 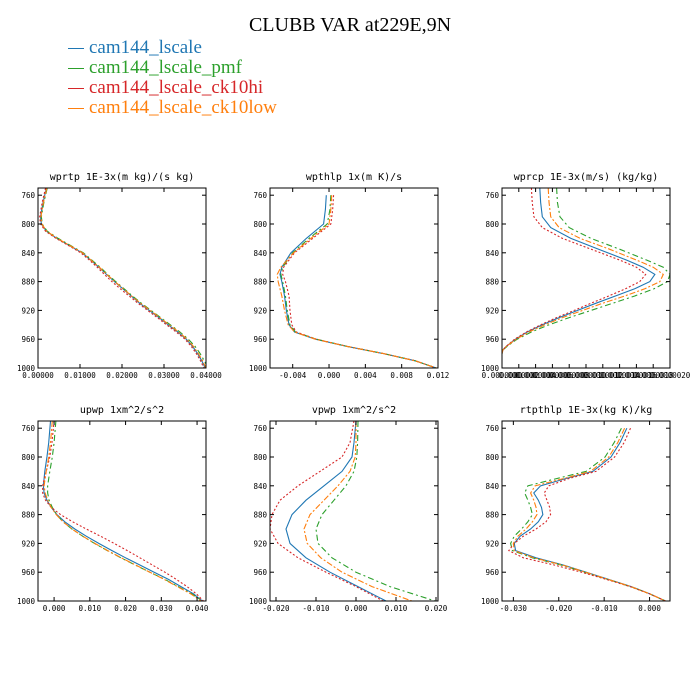 What do you see at coordinates (122, 410) in the screenshot?
I see `panel-title: upwp 1xm^2/s^2` at bounding box center [122, 410].